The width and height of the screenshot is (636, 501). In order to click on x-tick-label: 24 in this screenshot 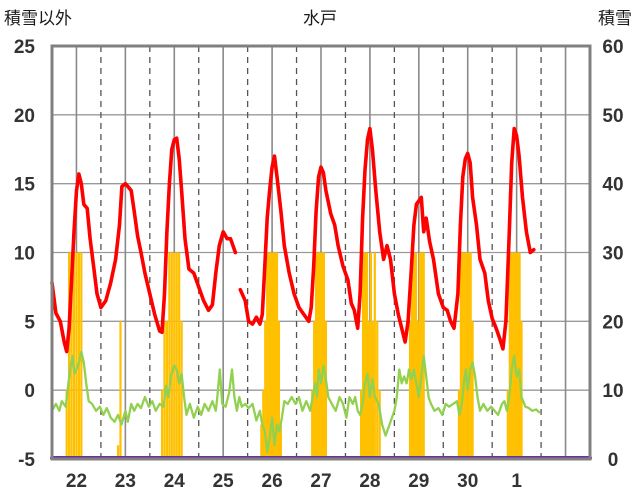, I will do `click(175, 481)`.